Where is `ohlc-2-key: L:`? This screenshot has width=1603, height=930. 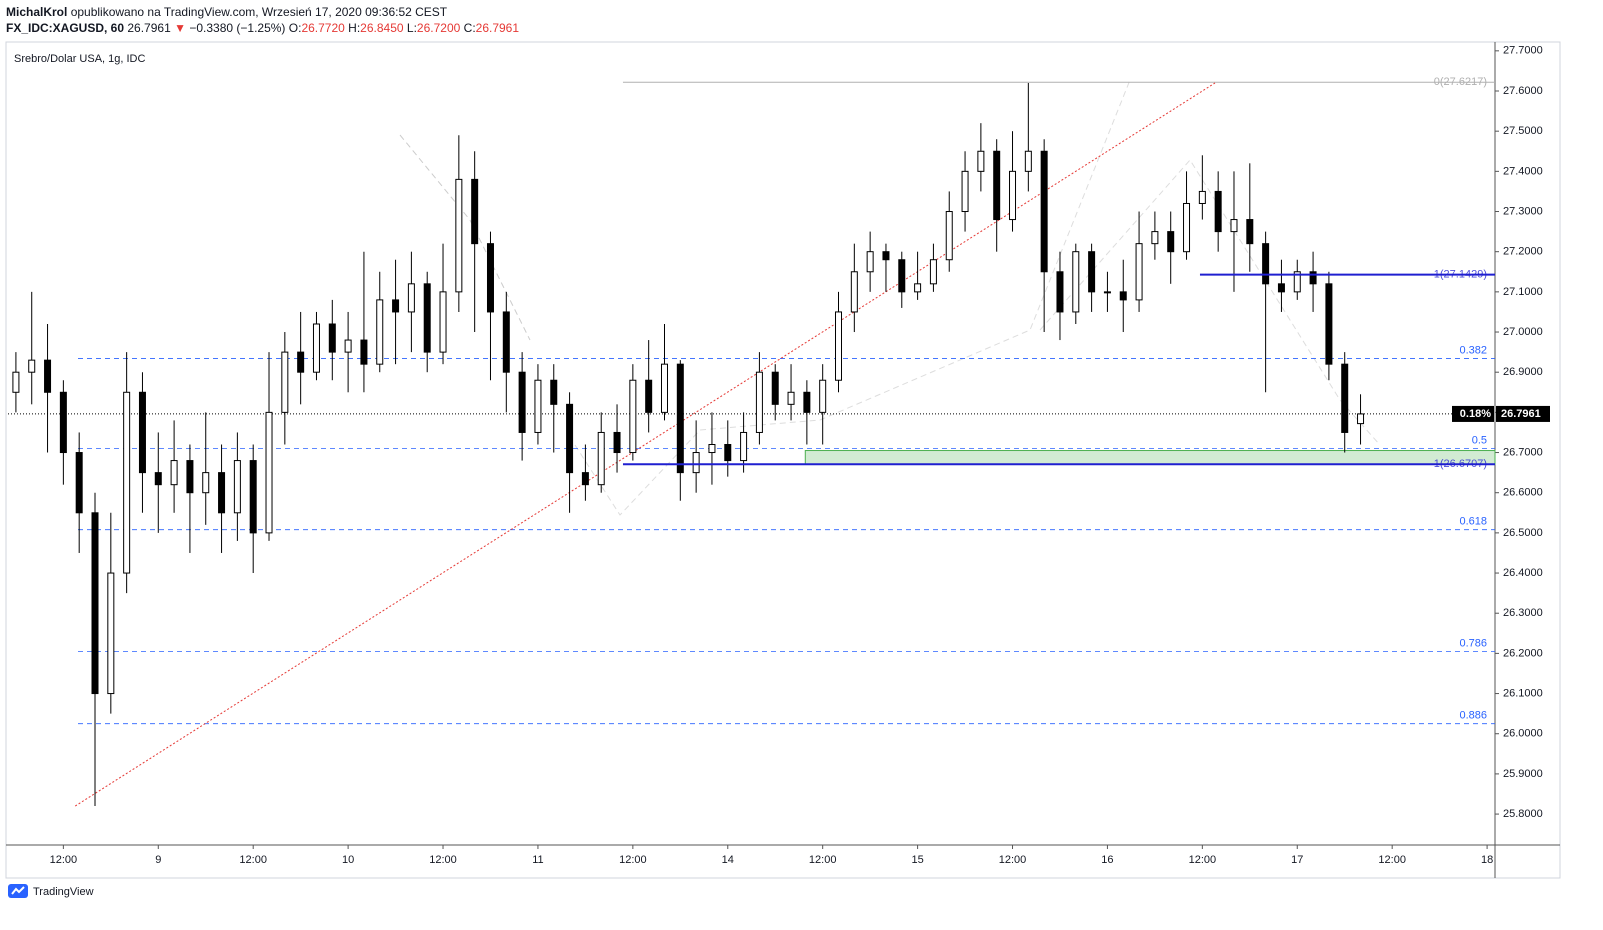
ohlc-2-key: L: is located at coordinates (411, 28).